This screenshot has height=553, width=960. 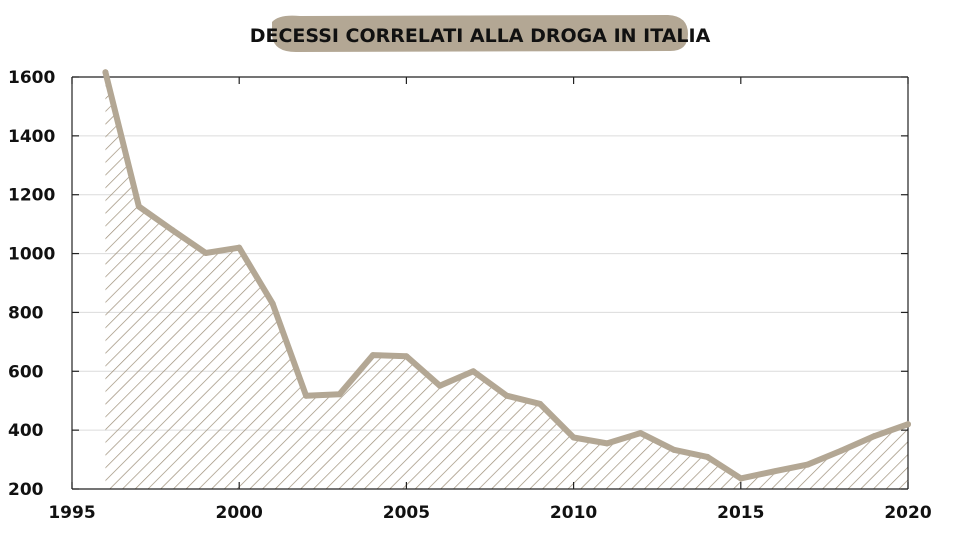 What do you see at coordinates (31, 255) in the screenshot?
I see `y-tick-label: 1000` at bounding box center [31, 255].